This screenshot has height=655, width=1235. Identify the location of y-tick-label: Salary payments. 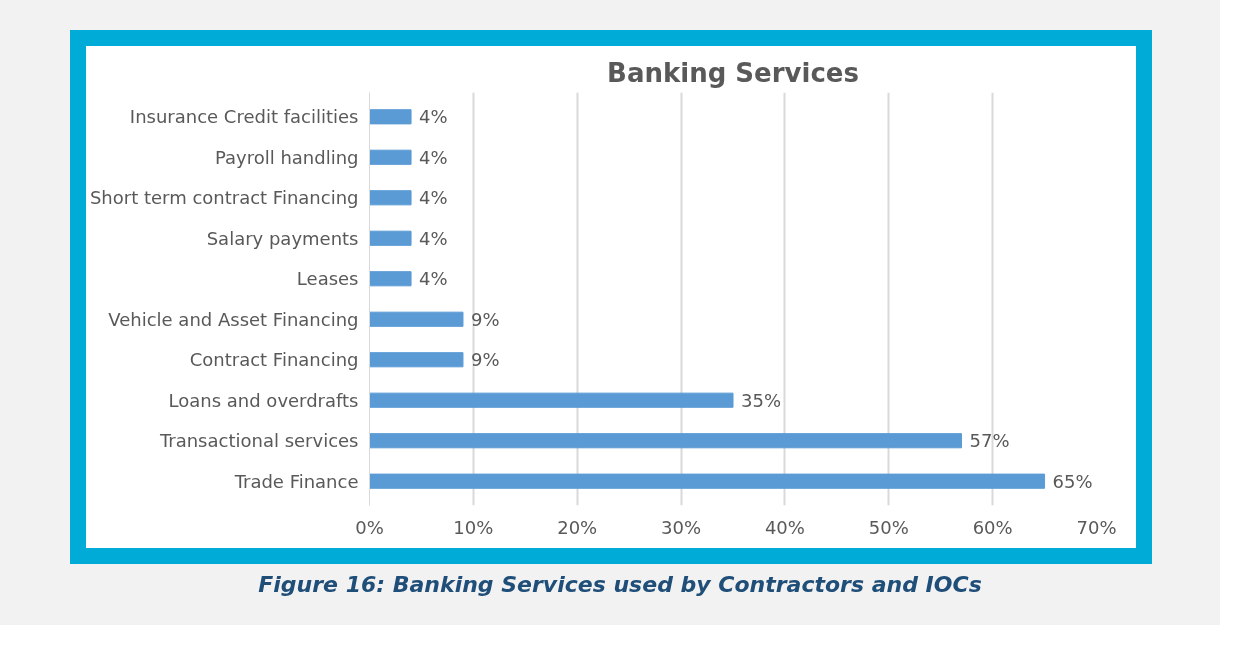
(282, 238).